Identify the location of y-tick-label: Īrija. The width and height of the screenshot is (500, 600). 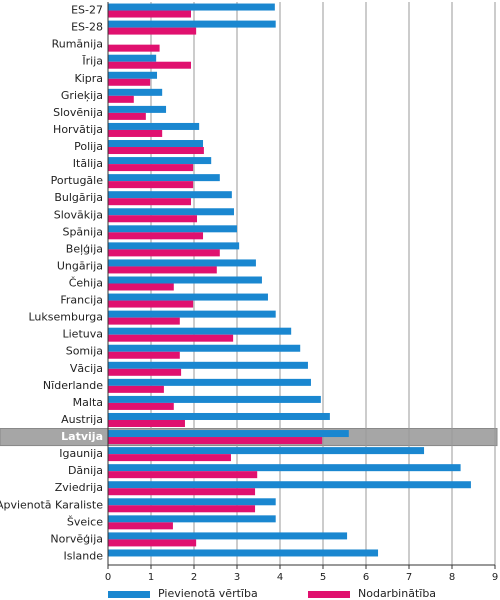
(92, 61).